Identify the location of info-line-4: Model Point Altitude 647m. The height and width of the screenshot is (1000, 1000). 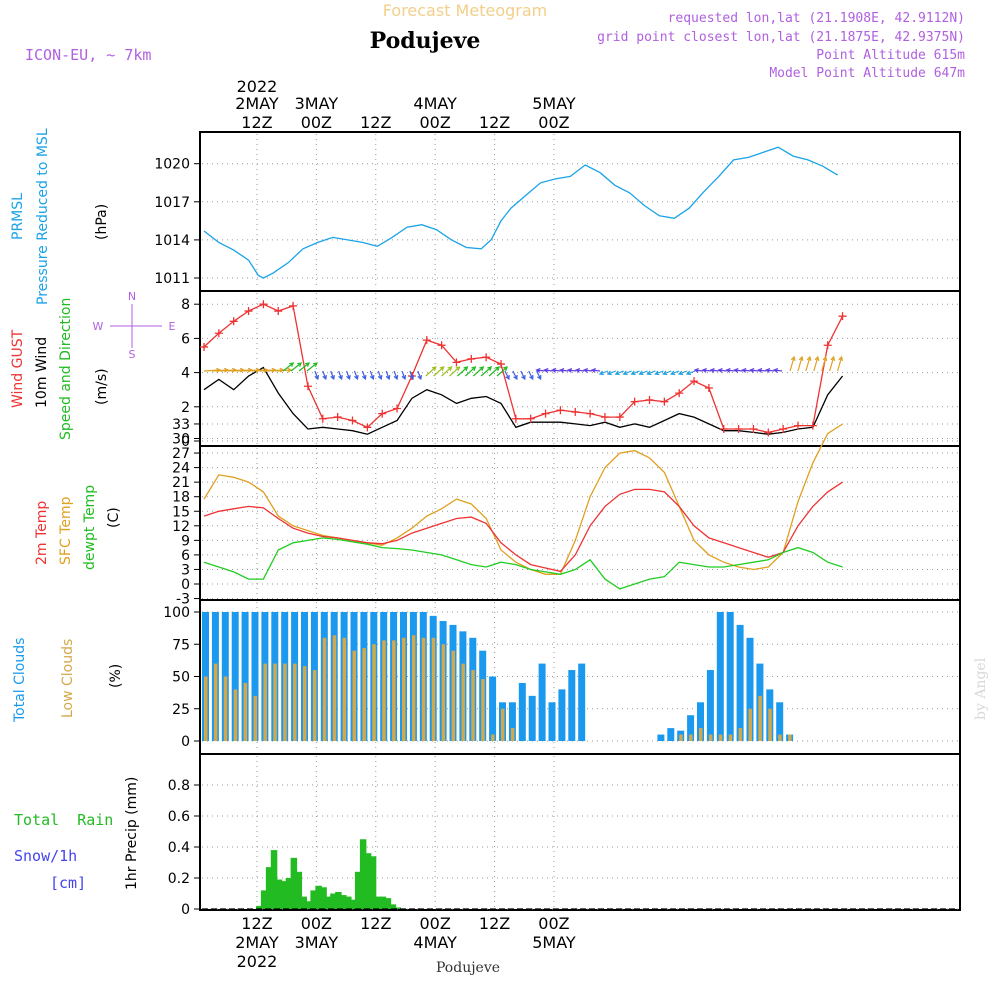
(867, 73).